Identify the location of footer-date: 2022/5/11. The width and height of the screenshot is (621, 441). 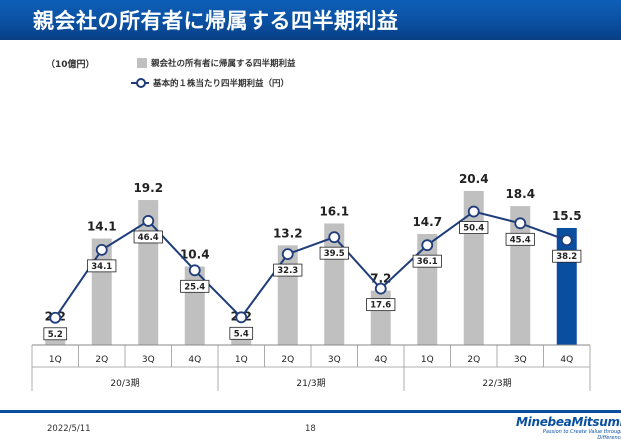
(69, 429).